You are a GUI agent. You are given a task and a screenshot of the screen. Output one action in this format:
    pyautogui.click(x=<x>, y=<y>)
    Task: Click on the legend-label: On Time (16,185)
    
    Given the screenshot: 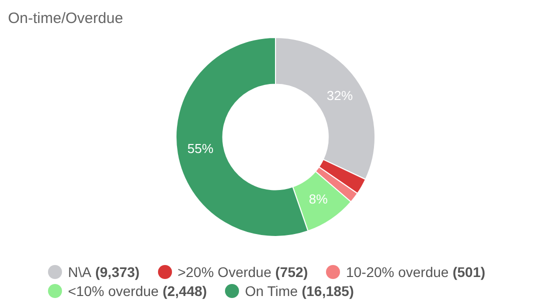 What is the action you would take?
    pyautogui.click(x=299, y=291)
    